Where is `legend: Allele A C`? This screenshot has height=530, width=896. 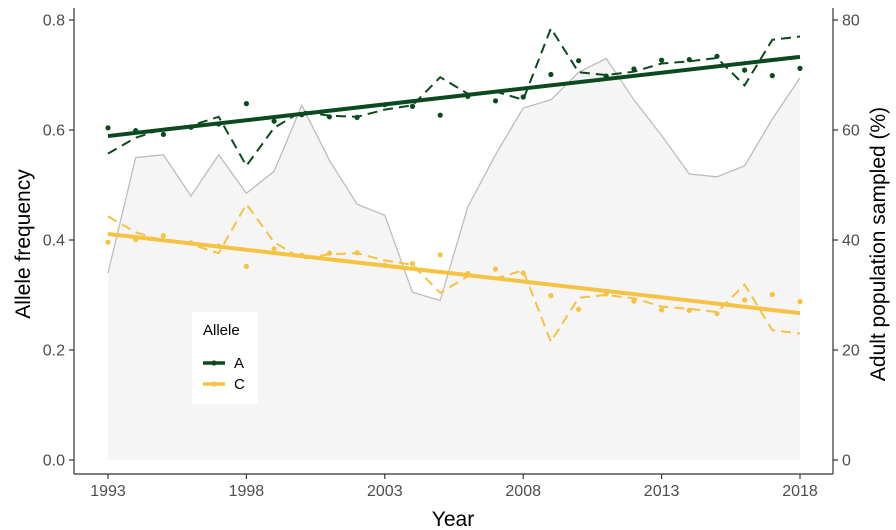 legend: Allele A C is located at coordinates (225, 358).